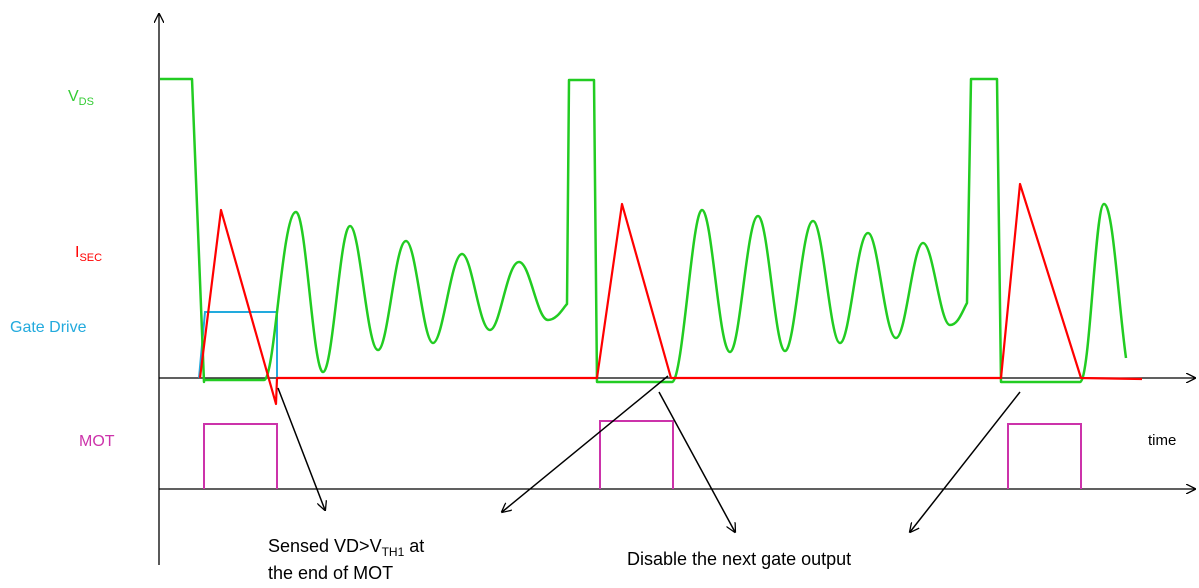 The width and height of the screenshot is (1199, 588). Describe the element at coordinates (739, 559) in the screenshot. I see `disable-annotation: Disable the next gate output` at that location.